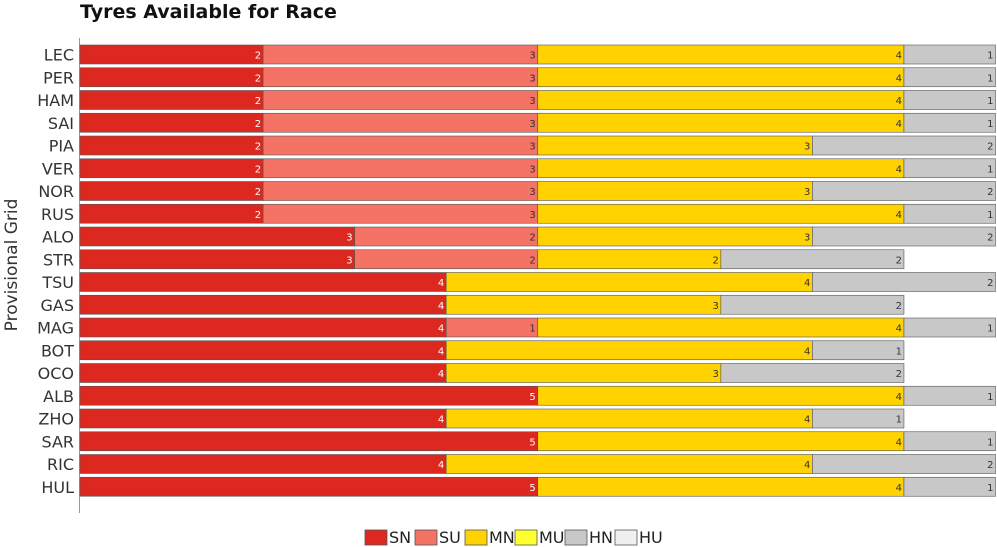 This screenshot has height=547, width=997. I want to click on legend-label-hu: HU, so click(651, 537).